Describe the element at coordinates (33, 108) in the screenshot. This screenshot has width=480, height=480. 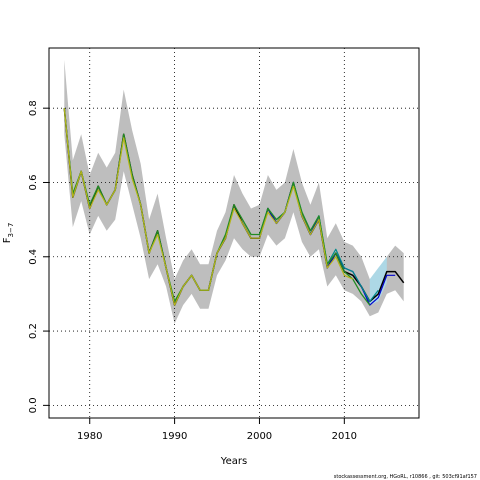
I see `y-tick-label: 0.8` at that location.